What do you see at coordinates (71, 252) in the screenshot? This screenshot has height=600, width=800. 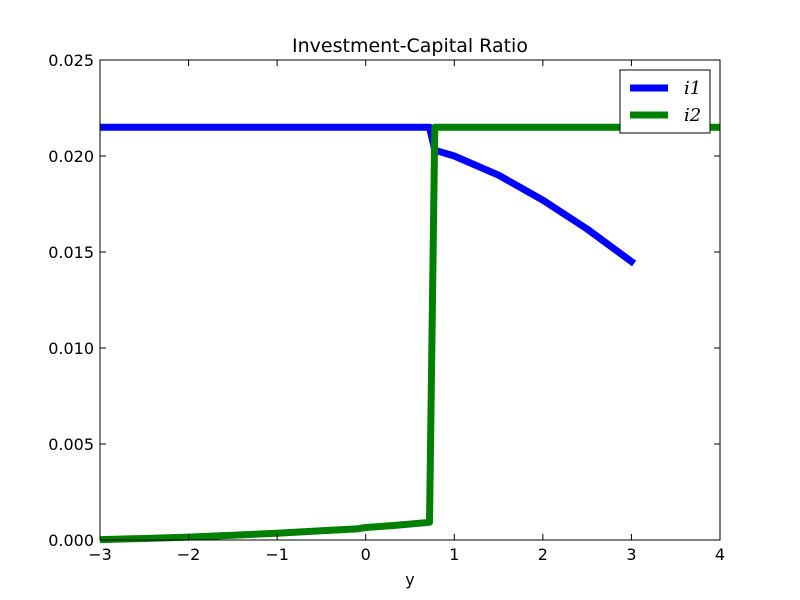 I see `y-tick-label: 0.015` at bounding box center [71, 252].